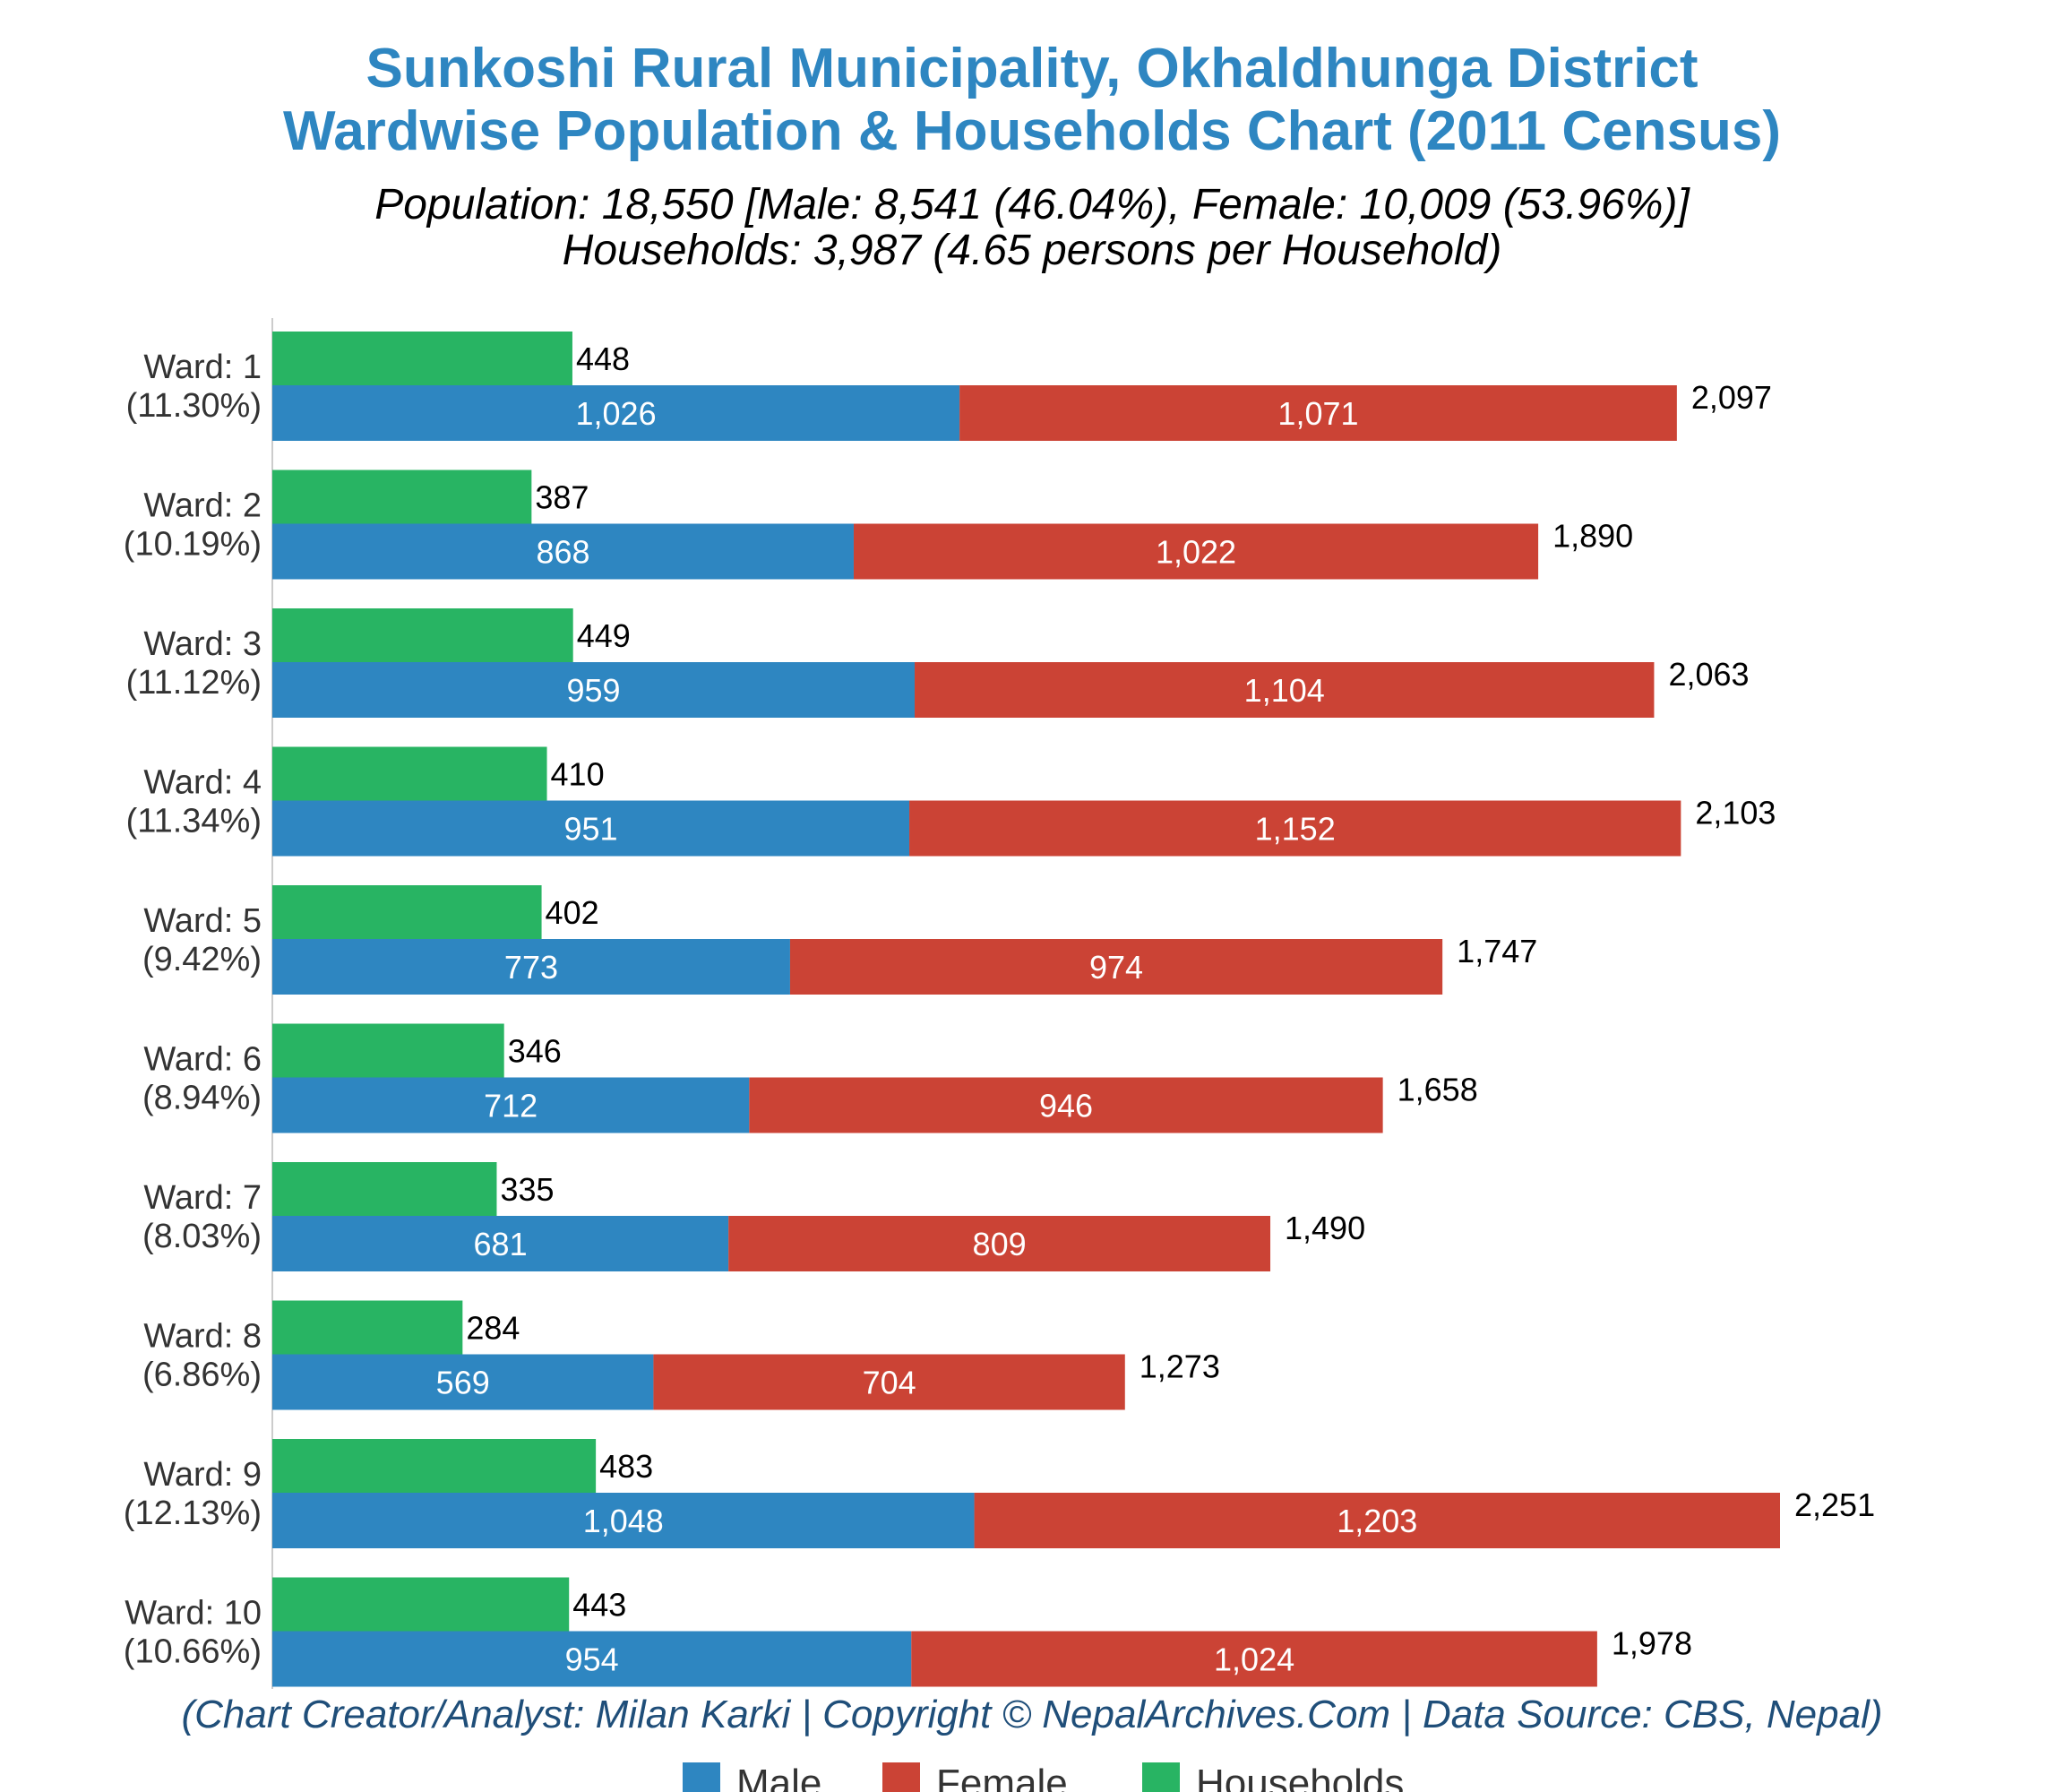 The width and height of the screenshot is (2064, 1792). Describe the element at coordinates (562, 498) in the screenshot. I see `households-label-ward-2: 387` at that location.